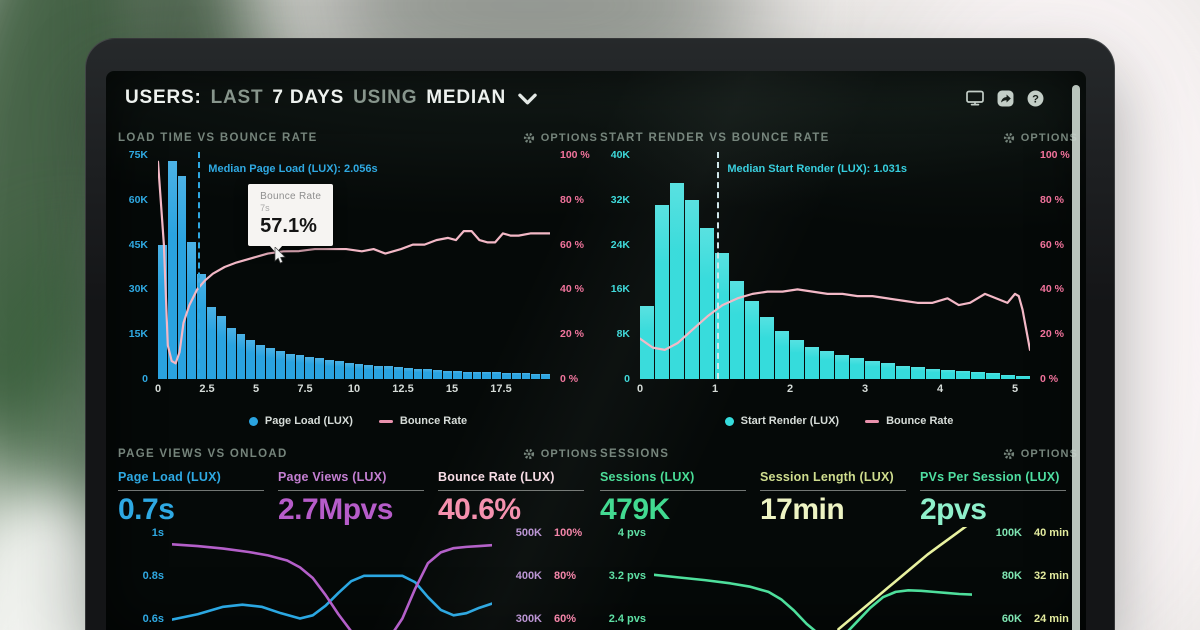  I want to click on legend-item: Page Load (LUX), so click(300, 421).